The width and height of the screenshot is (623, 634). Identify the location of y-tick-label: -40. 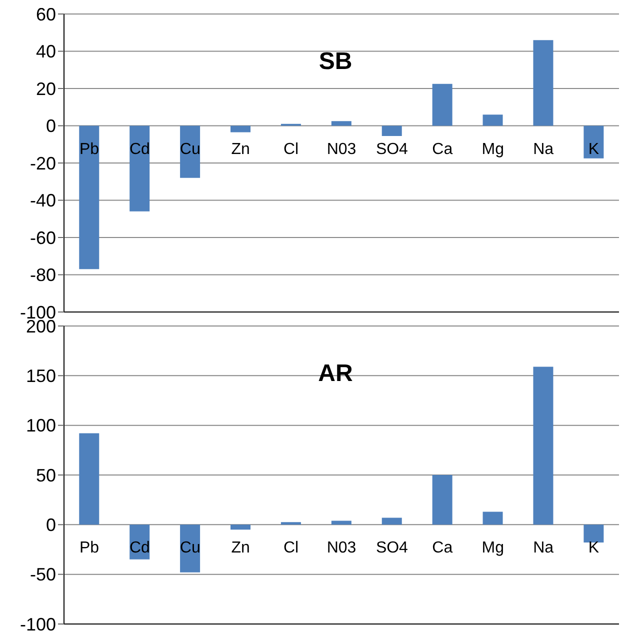
(43, 200).